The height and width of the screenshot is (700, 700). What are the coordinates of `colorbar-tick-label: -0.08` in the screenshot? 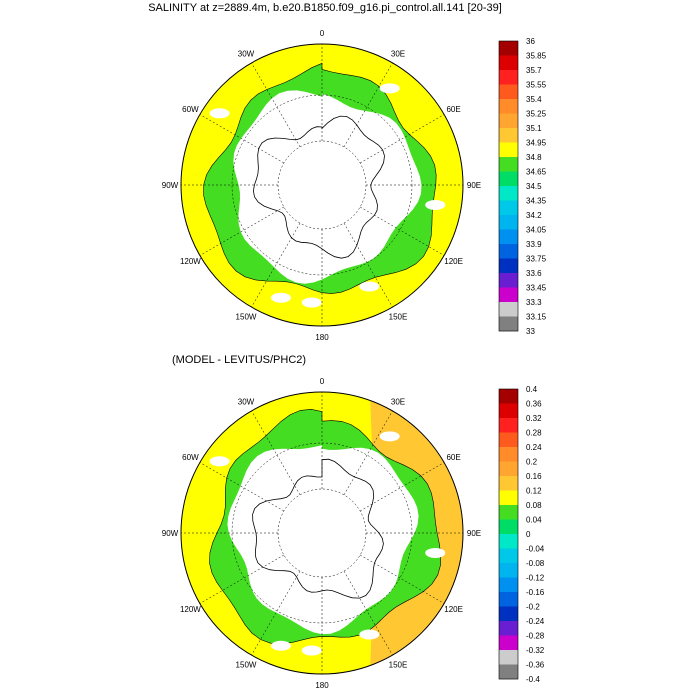 It's located at (535, 563).